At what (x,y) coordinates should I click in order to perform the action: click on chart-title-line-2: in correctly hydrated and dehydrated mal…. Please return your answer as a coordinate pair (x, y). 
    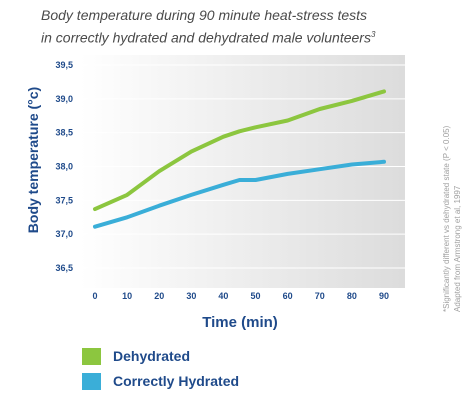
    Looking at the image, I should click on (241, 36).